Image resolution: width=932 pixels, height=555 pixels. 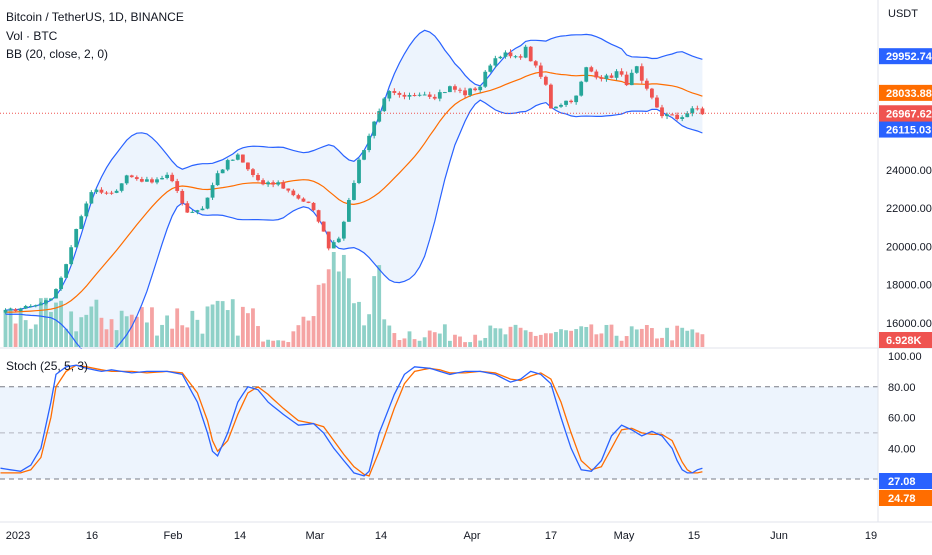 What do you see at coordinates (551, 536) in the screenshot?
I see `time-tick-label: 17` at bounding box center [551, 536].